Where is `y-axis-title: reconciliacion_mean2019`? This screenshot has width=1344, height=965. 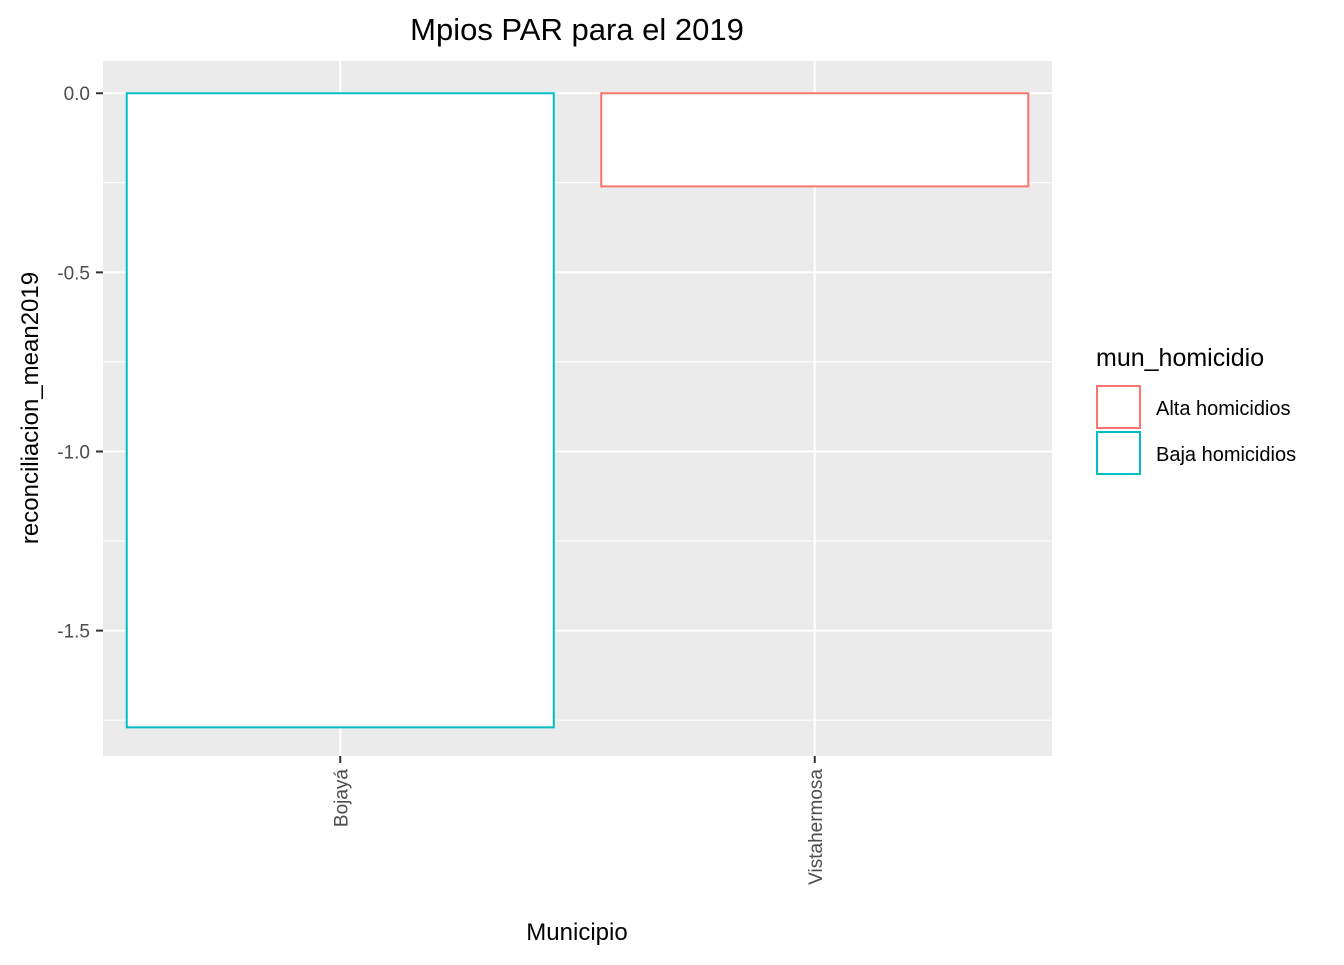
y-axis-title: reconciliacion_mean2019 is located at coordinates (30, 408).